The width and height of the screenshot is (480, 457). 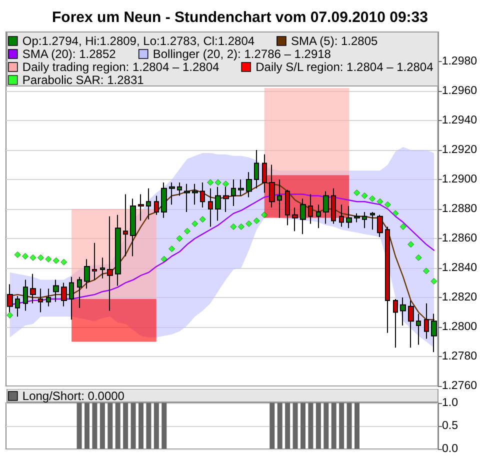 What do you see at coordinates (121, 67) in the screenshot?
I see `legend-label: Daily trading region: 1.2804 – 1.2804` at bounding box center [121, 67].